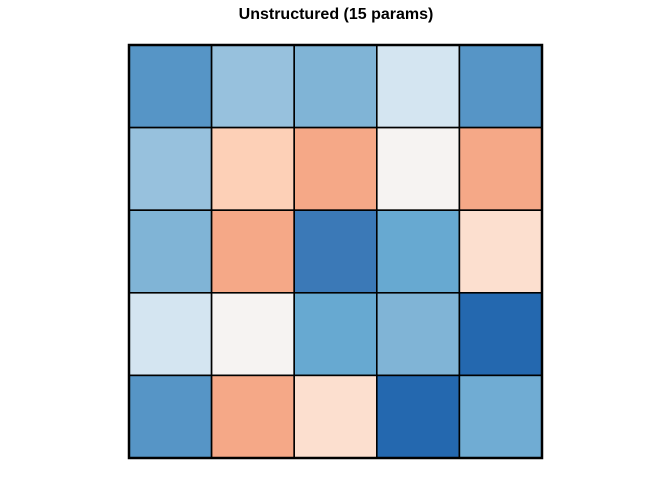 The height and width of the screenshot is (480, 672). I want to click on heatmap-cell-r5-c5, so click(500, 416).